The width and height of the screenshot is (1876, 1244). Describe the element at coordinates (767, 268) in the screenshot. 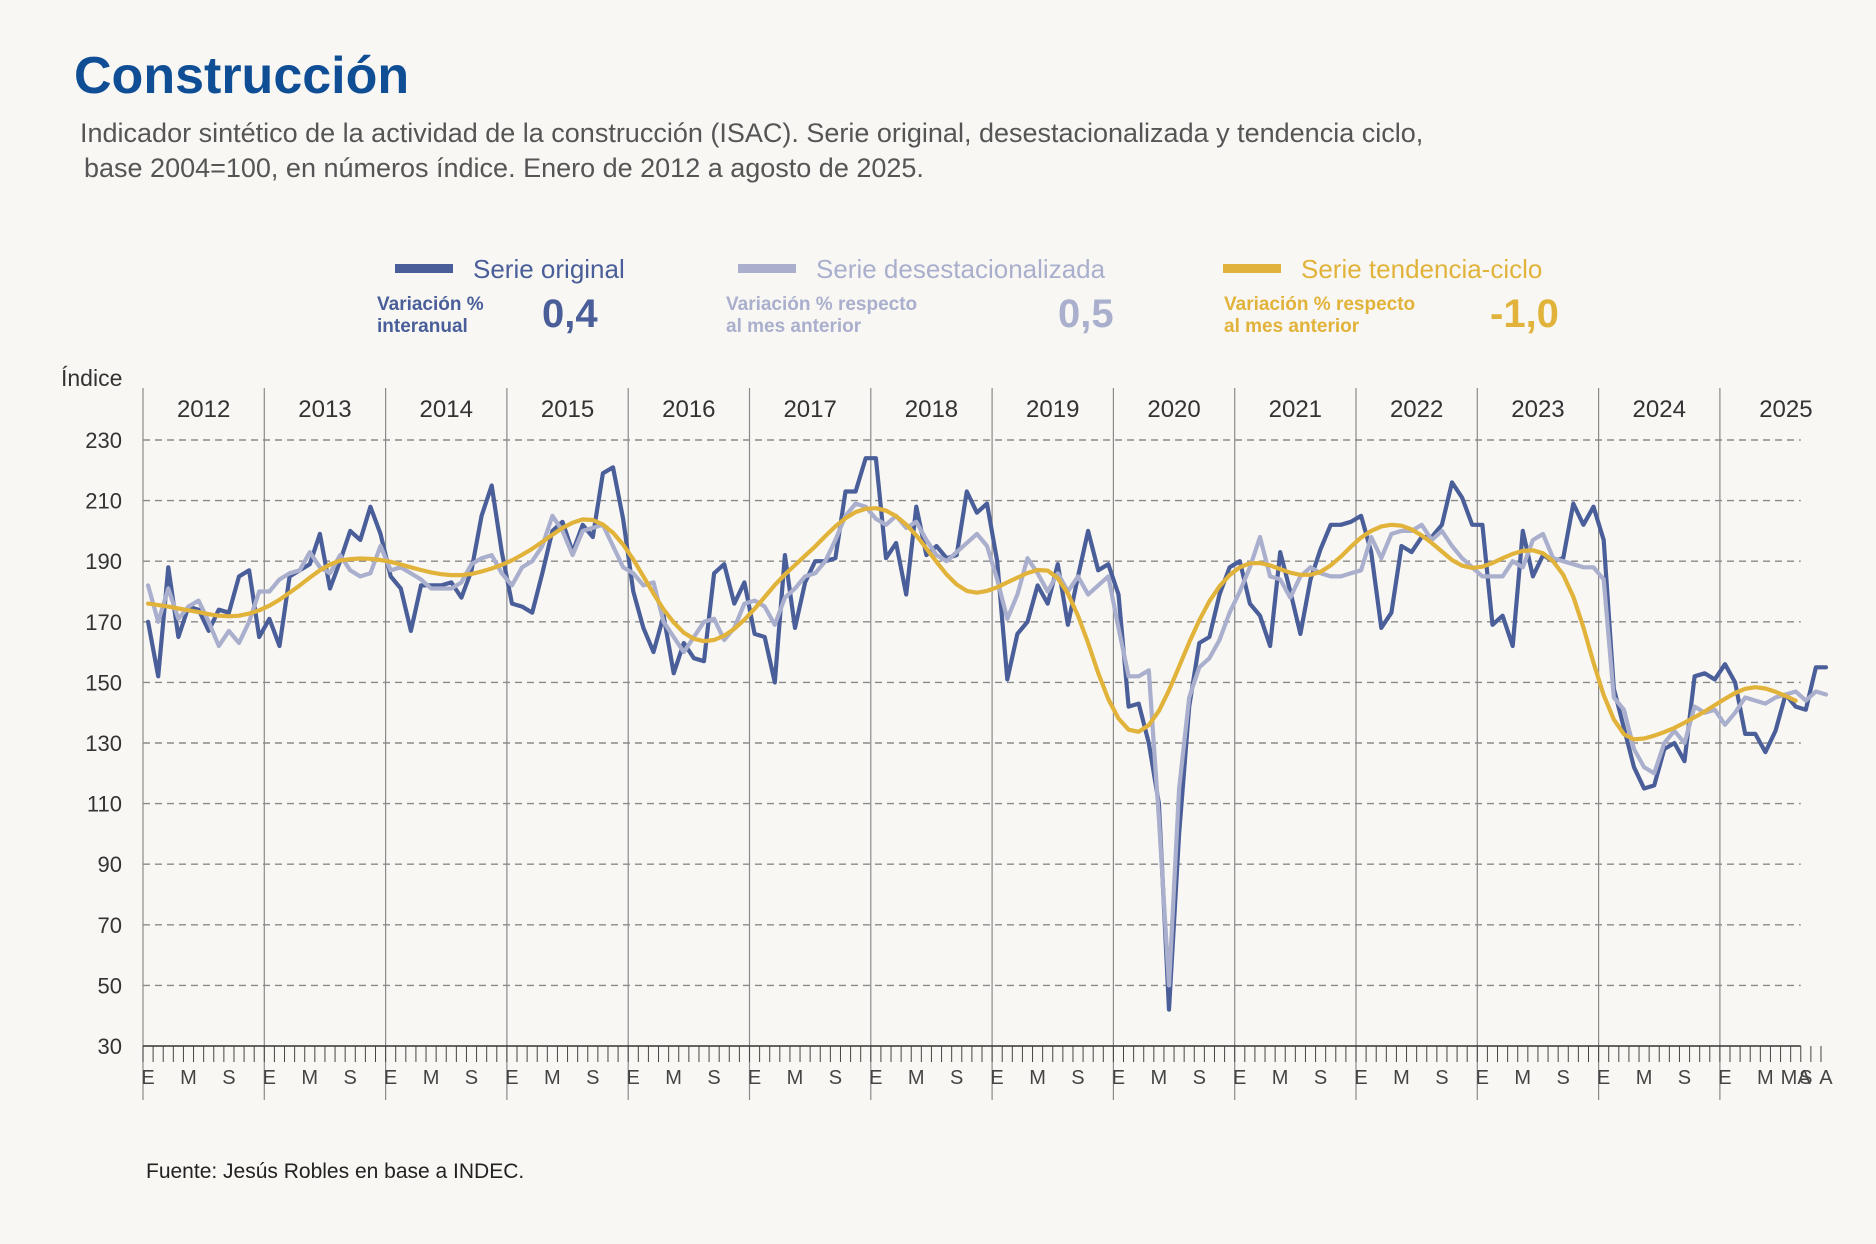

I see `legend-swatch-seasonally-adjusted` at that location.